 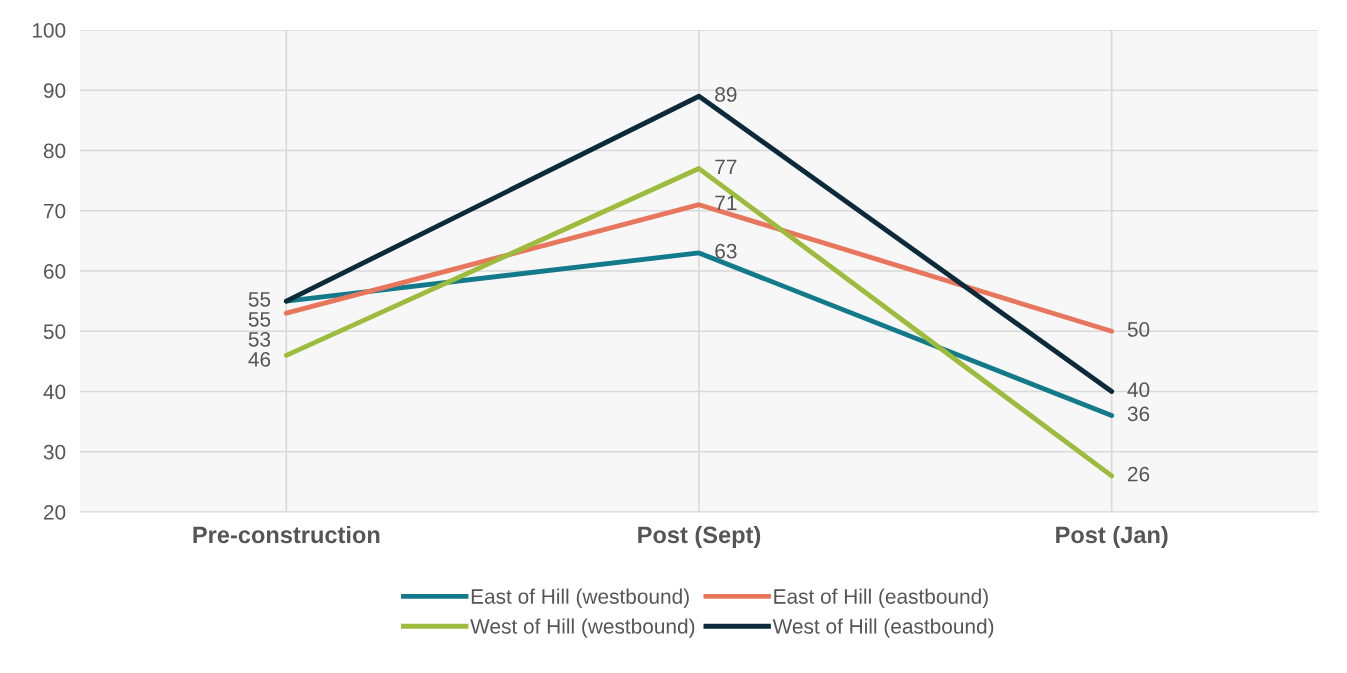 I want to click on data-label: 53, so click(x=259, y=339).